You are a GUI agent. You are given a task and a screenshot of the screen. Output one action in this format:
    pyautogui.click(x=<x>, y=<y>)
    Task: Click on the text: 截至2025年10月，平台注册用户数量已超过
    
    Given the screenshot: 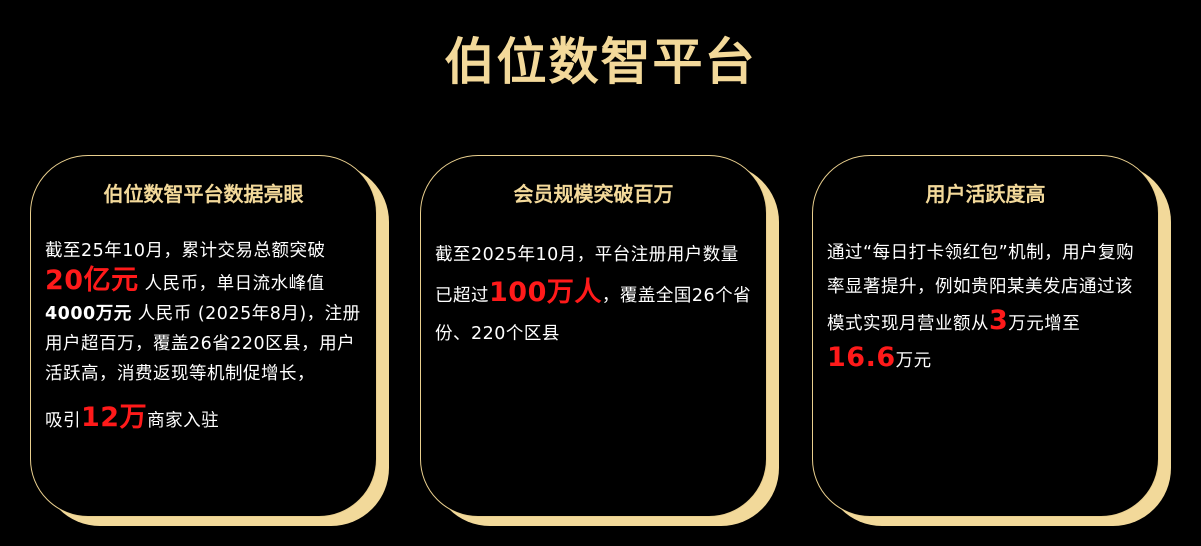 What is the action you would take?
    pyautogui.click(x=587, y=275)
    